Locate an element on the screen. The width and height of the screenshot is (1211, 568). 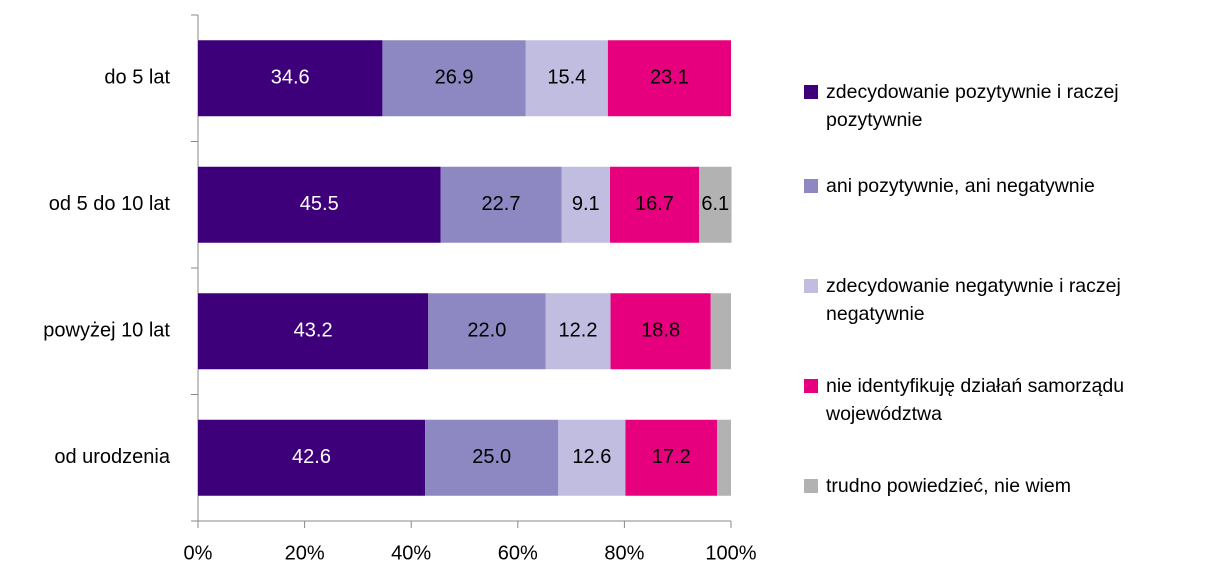
legend-label: trudno powiedzieć, nie wiem is located at coordinates (948, 486).